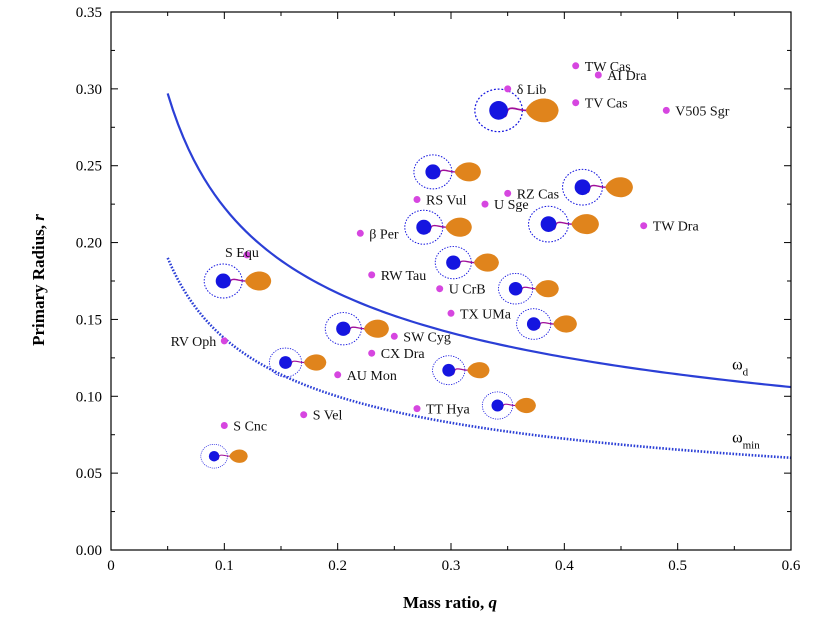 The image size is (830, 623). Describe the element at coordinates (38, 217) in the screenshot. I see `y-axis-title-var: r` at that location.